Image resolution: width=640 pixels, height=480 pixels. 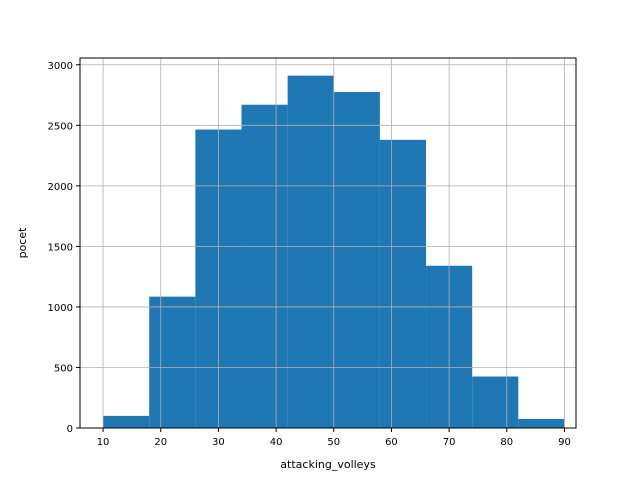 I want to click on y-tick-label: 2000, so click(x=60, y=187).